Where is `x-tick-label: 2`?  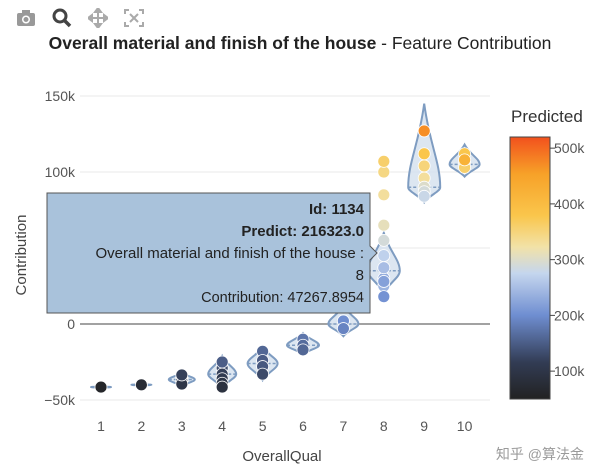
x-tick-label: 2 is located at coordinates (142, 426).